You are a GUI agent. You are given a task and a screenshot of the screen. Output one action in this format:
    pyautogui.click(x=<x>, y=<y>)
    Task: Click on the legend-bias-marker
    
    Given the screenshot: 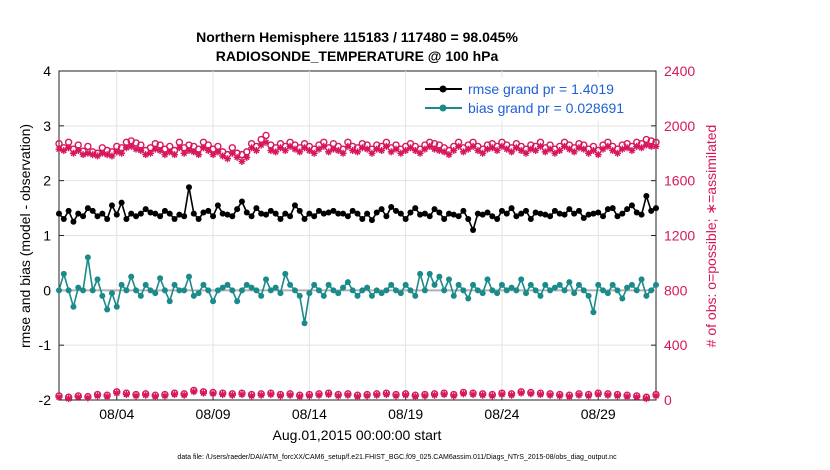 What is the action you would take?
    pyautogui.click(x=443, y=108)
    